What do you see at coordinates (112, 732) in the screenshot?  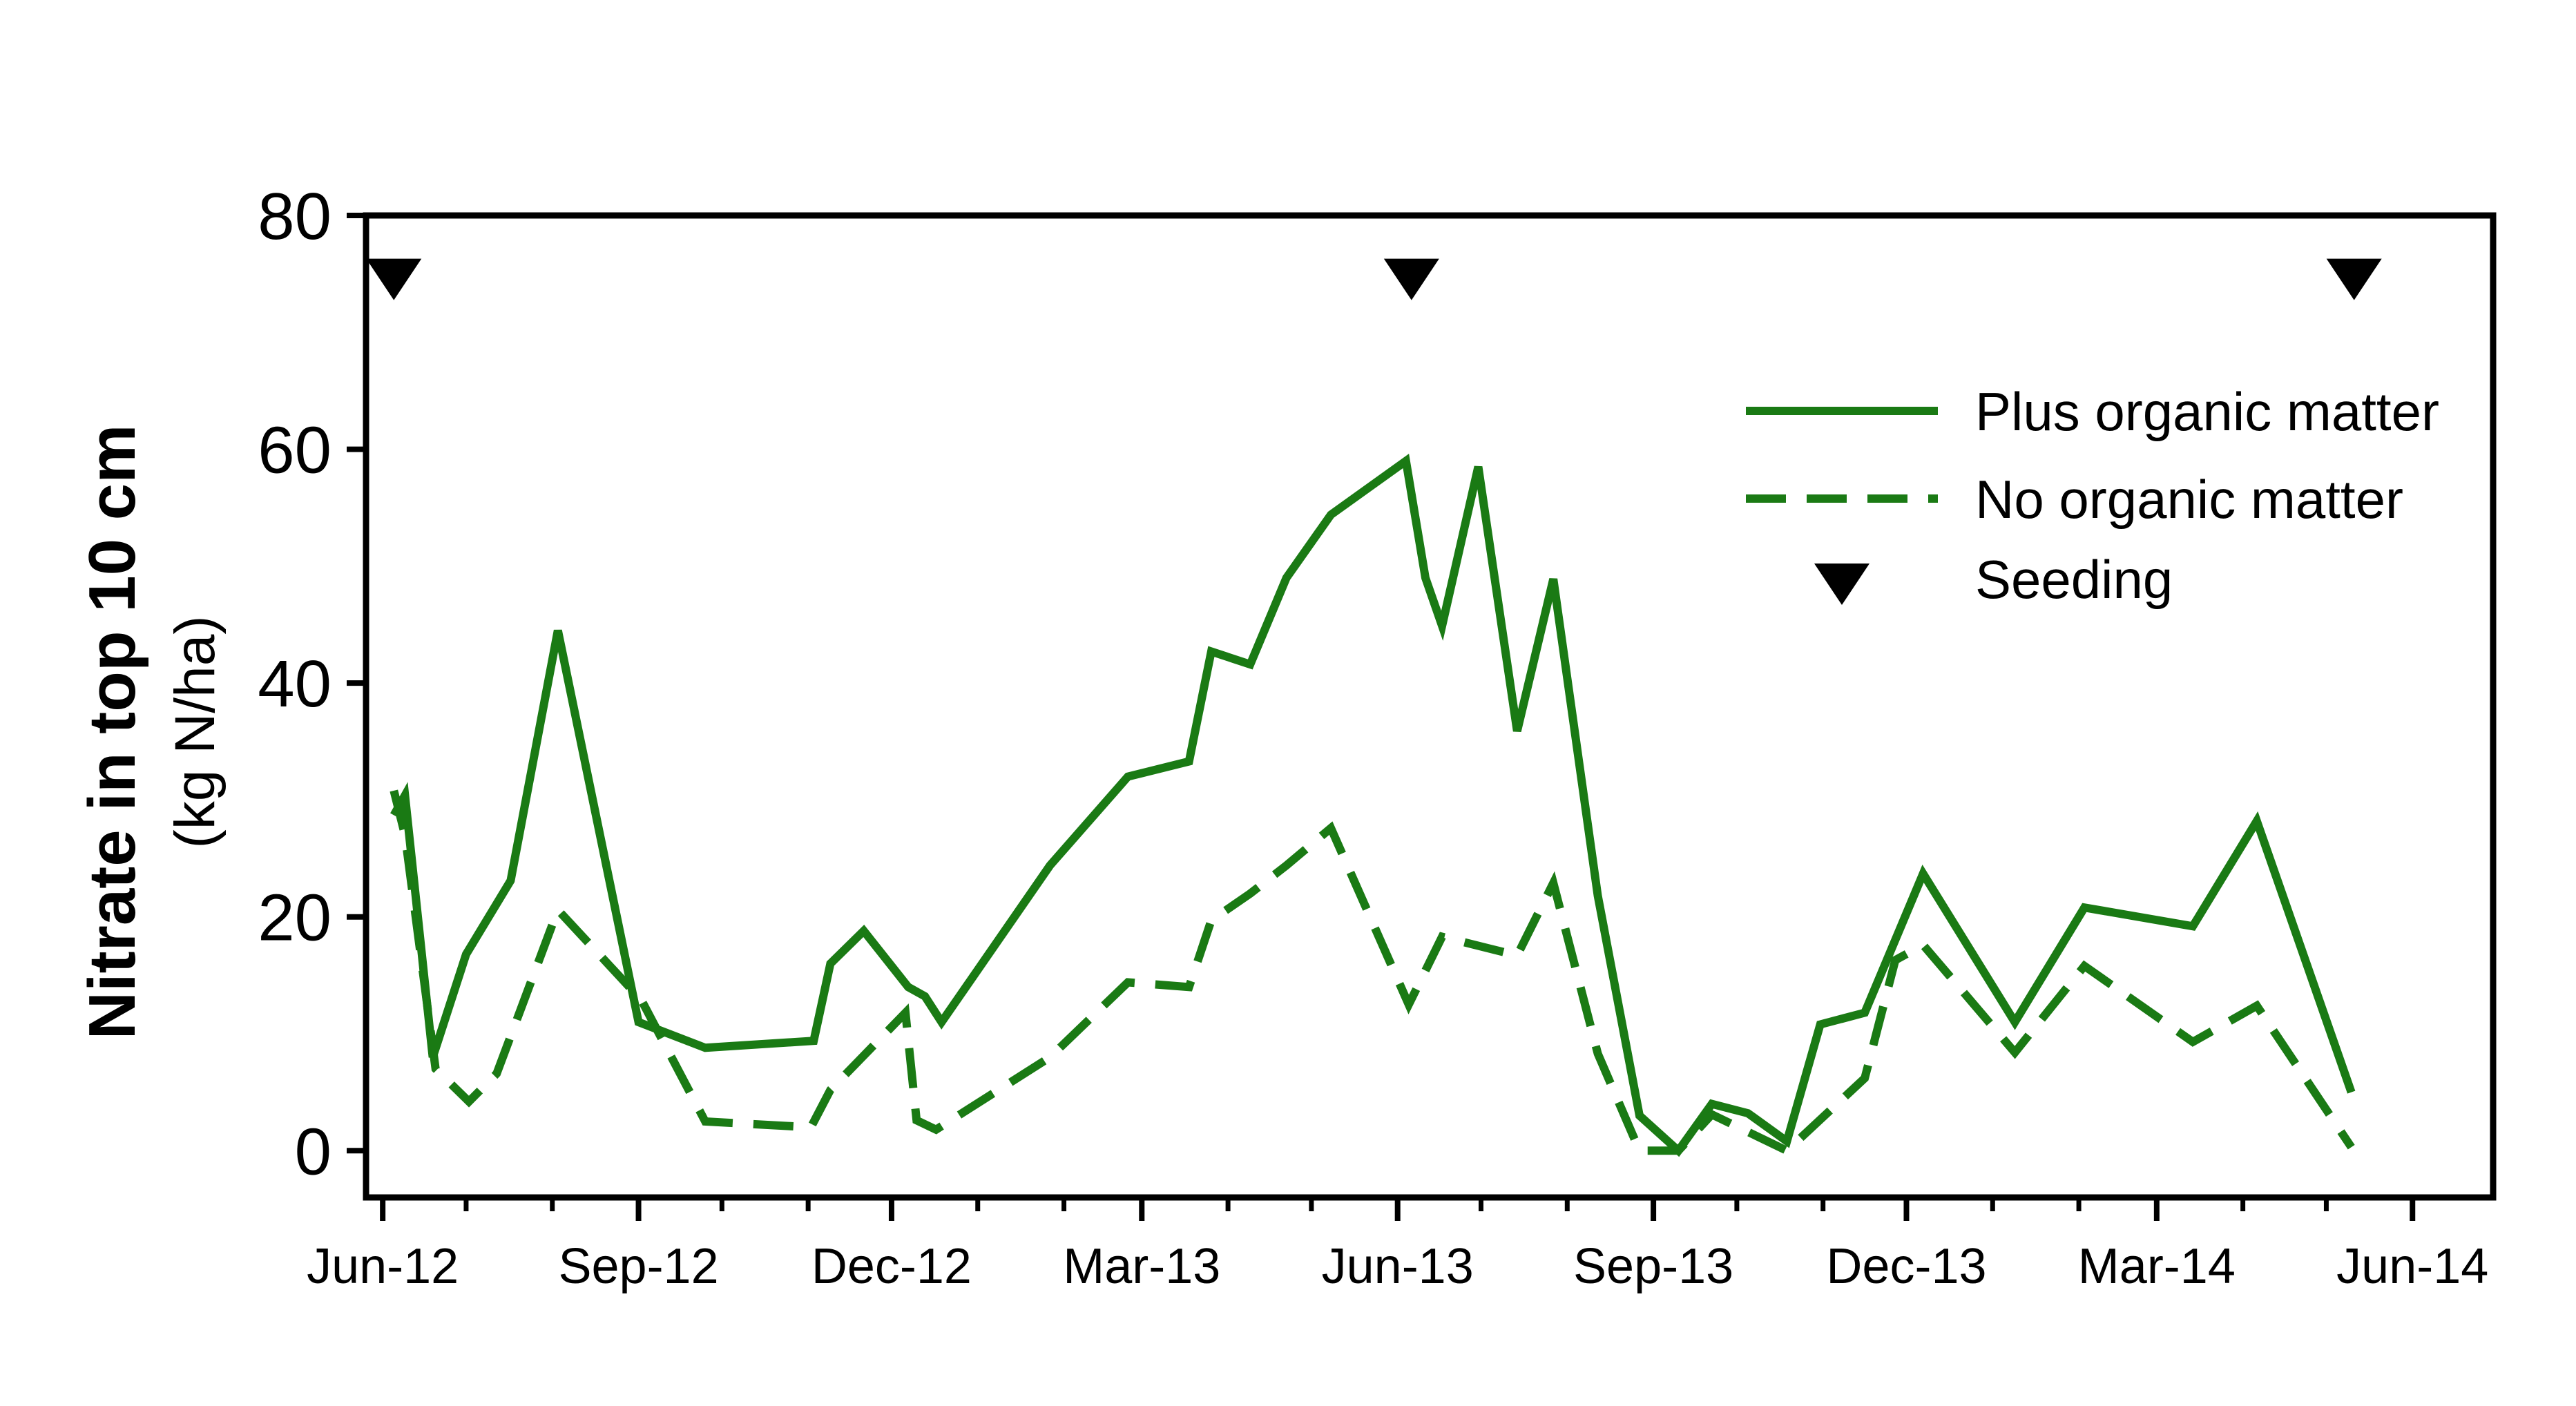 I see `y-axis-title: Nitrate in top 10 cm` at bounding box center [112, 732].